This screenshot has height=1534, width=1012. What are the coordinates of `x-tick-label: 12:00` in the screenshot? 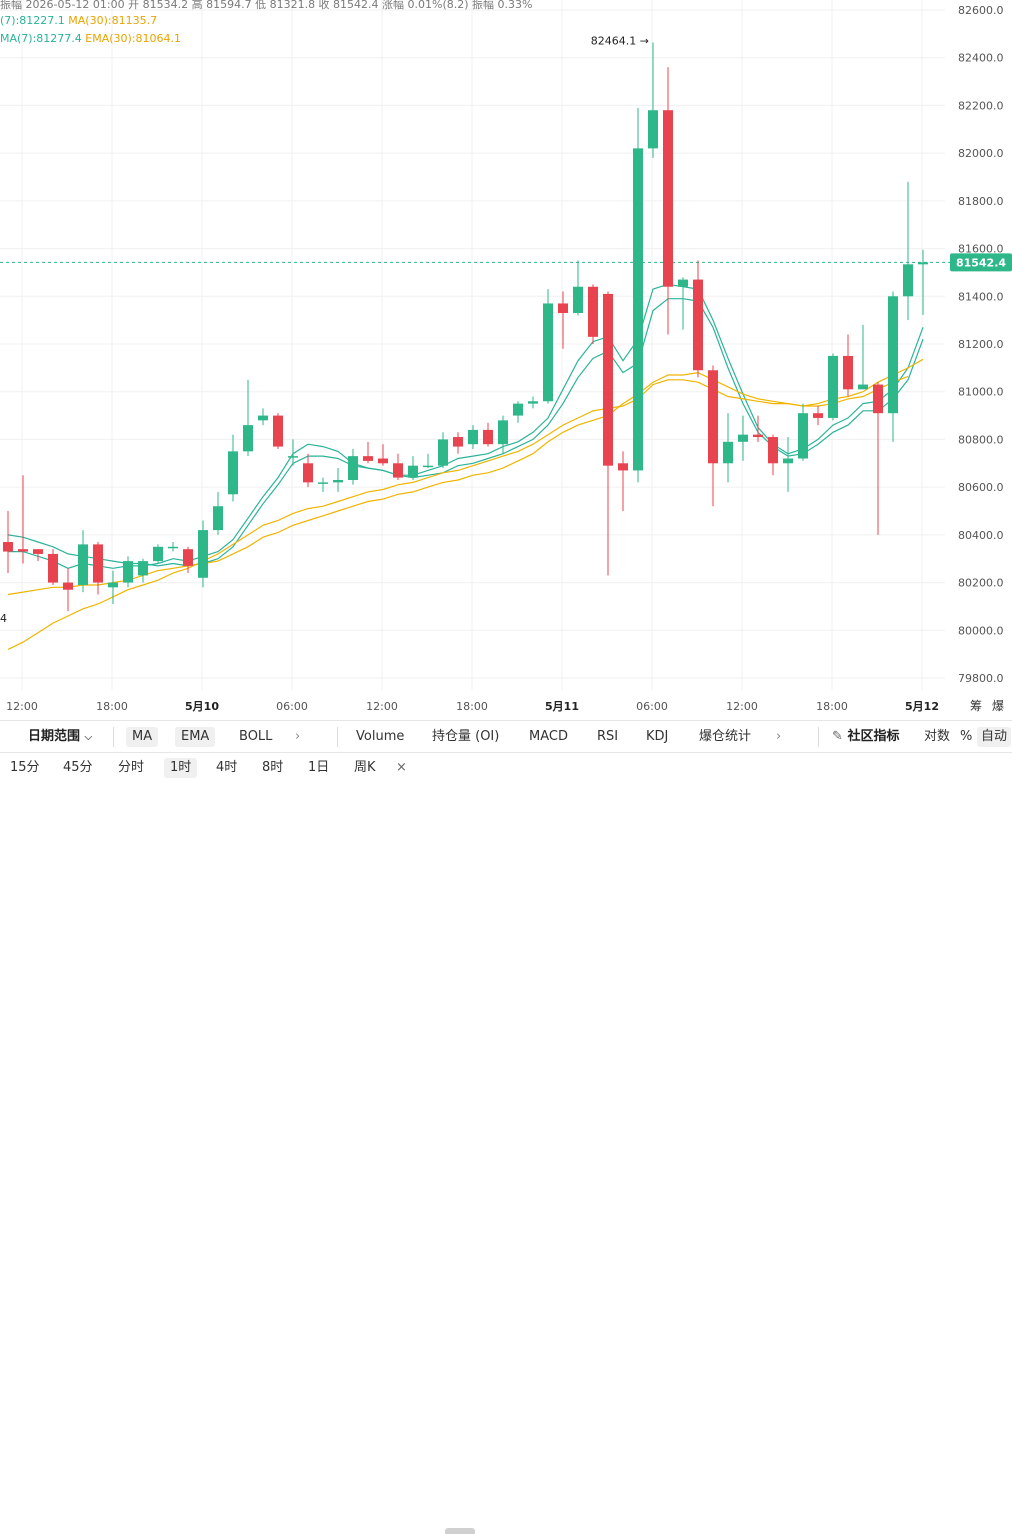 It's located at (742, 706).